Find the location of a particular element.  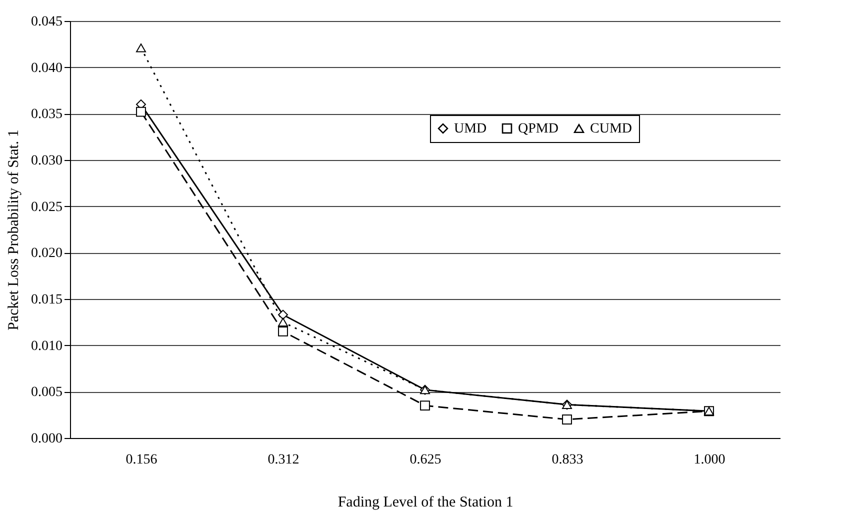

legend-label: UMD is located at coordinates (470, 128).